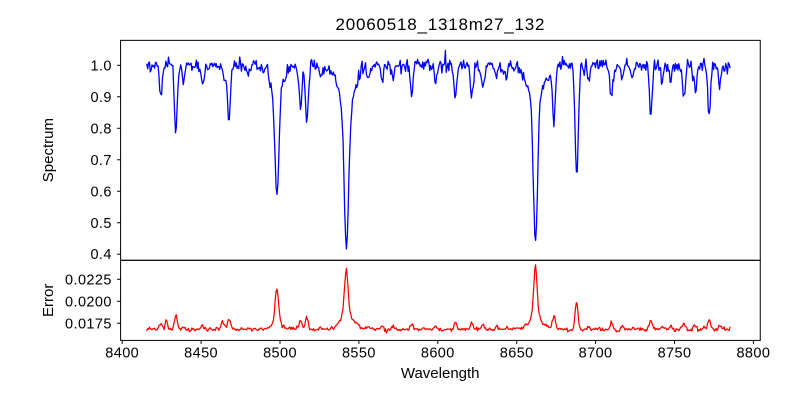  I want to click on svg-text: 0.8, so click(100, 129).